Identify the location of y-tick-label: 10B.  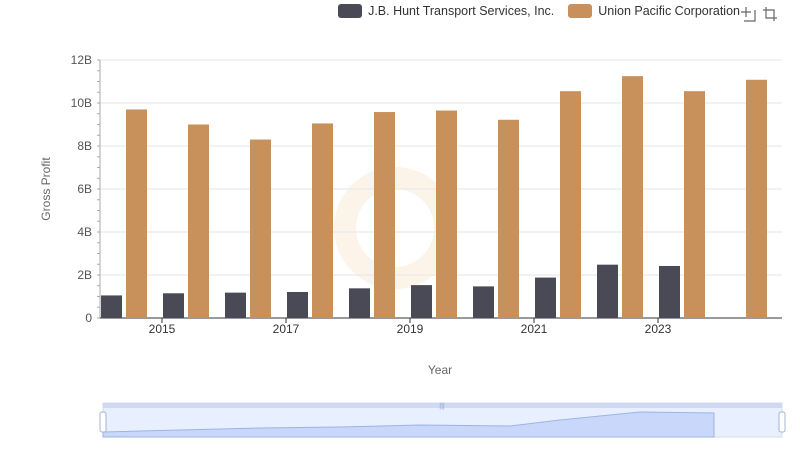
(81, 103).